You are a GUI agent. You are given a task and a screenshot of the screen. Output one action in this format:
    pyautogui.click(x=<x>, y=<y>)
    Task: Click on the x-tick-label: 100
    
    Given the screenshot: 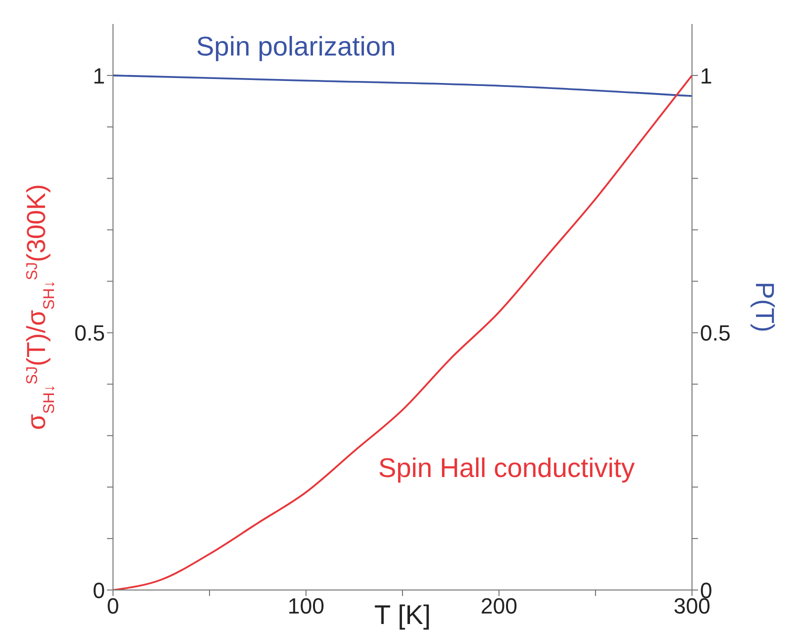 What is the action you would take?
    pyautogui.click(x=306, y=606)
    